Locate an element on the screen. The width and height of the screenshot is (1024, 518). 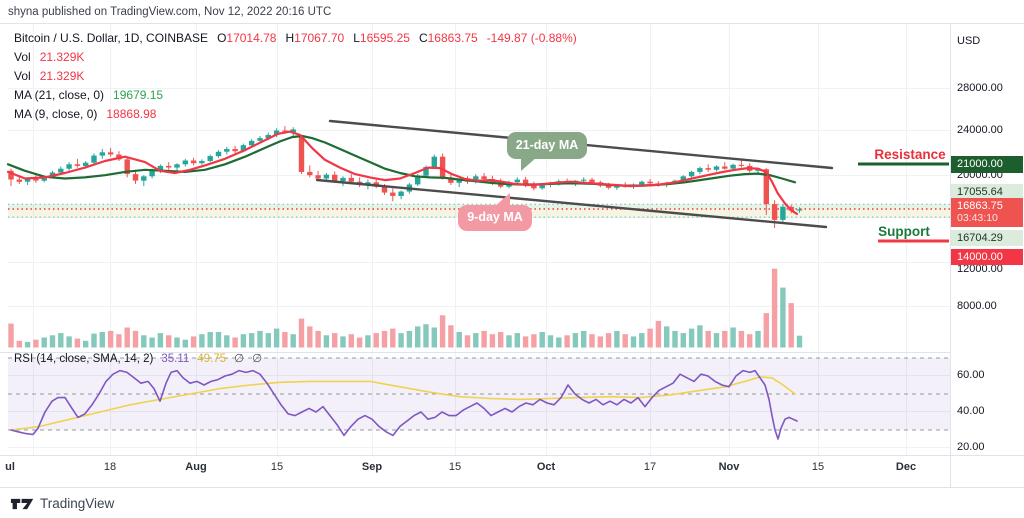
price-tick-40.00: 40.00 is located at coordinates (971, 411).